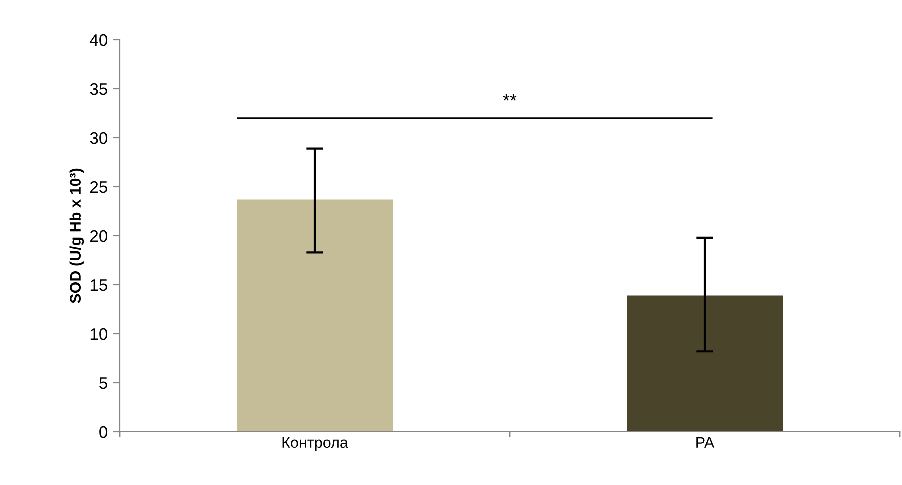 This screenshot has height=485, width=902. I want to click on y-axis-title: SOD (U/g Hb x 10³), so click(77, 236).